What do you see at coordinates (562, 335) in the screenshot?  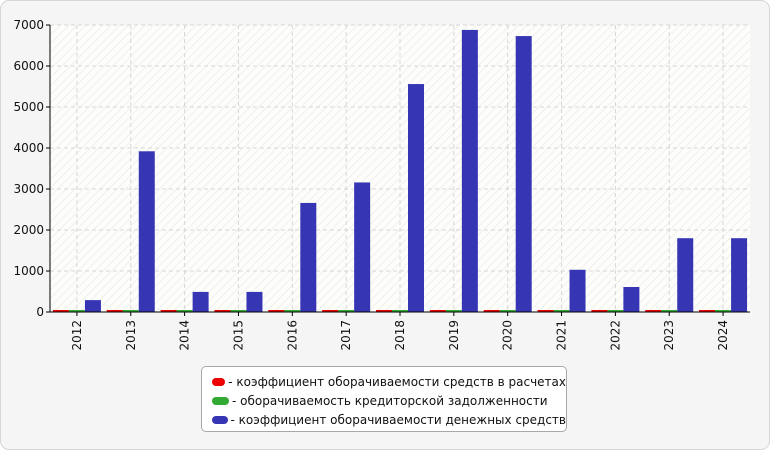 I see `x-tick-label: 2021` at bounding box center [562, 335].